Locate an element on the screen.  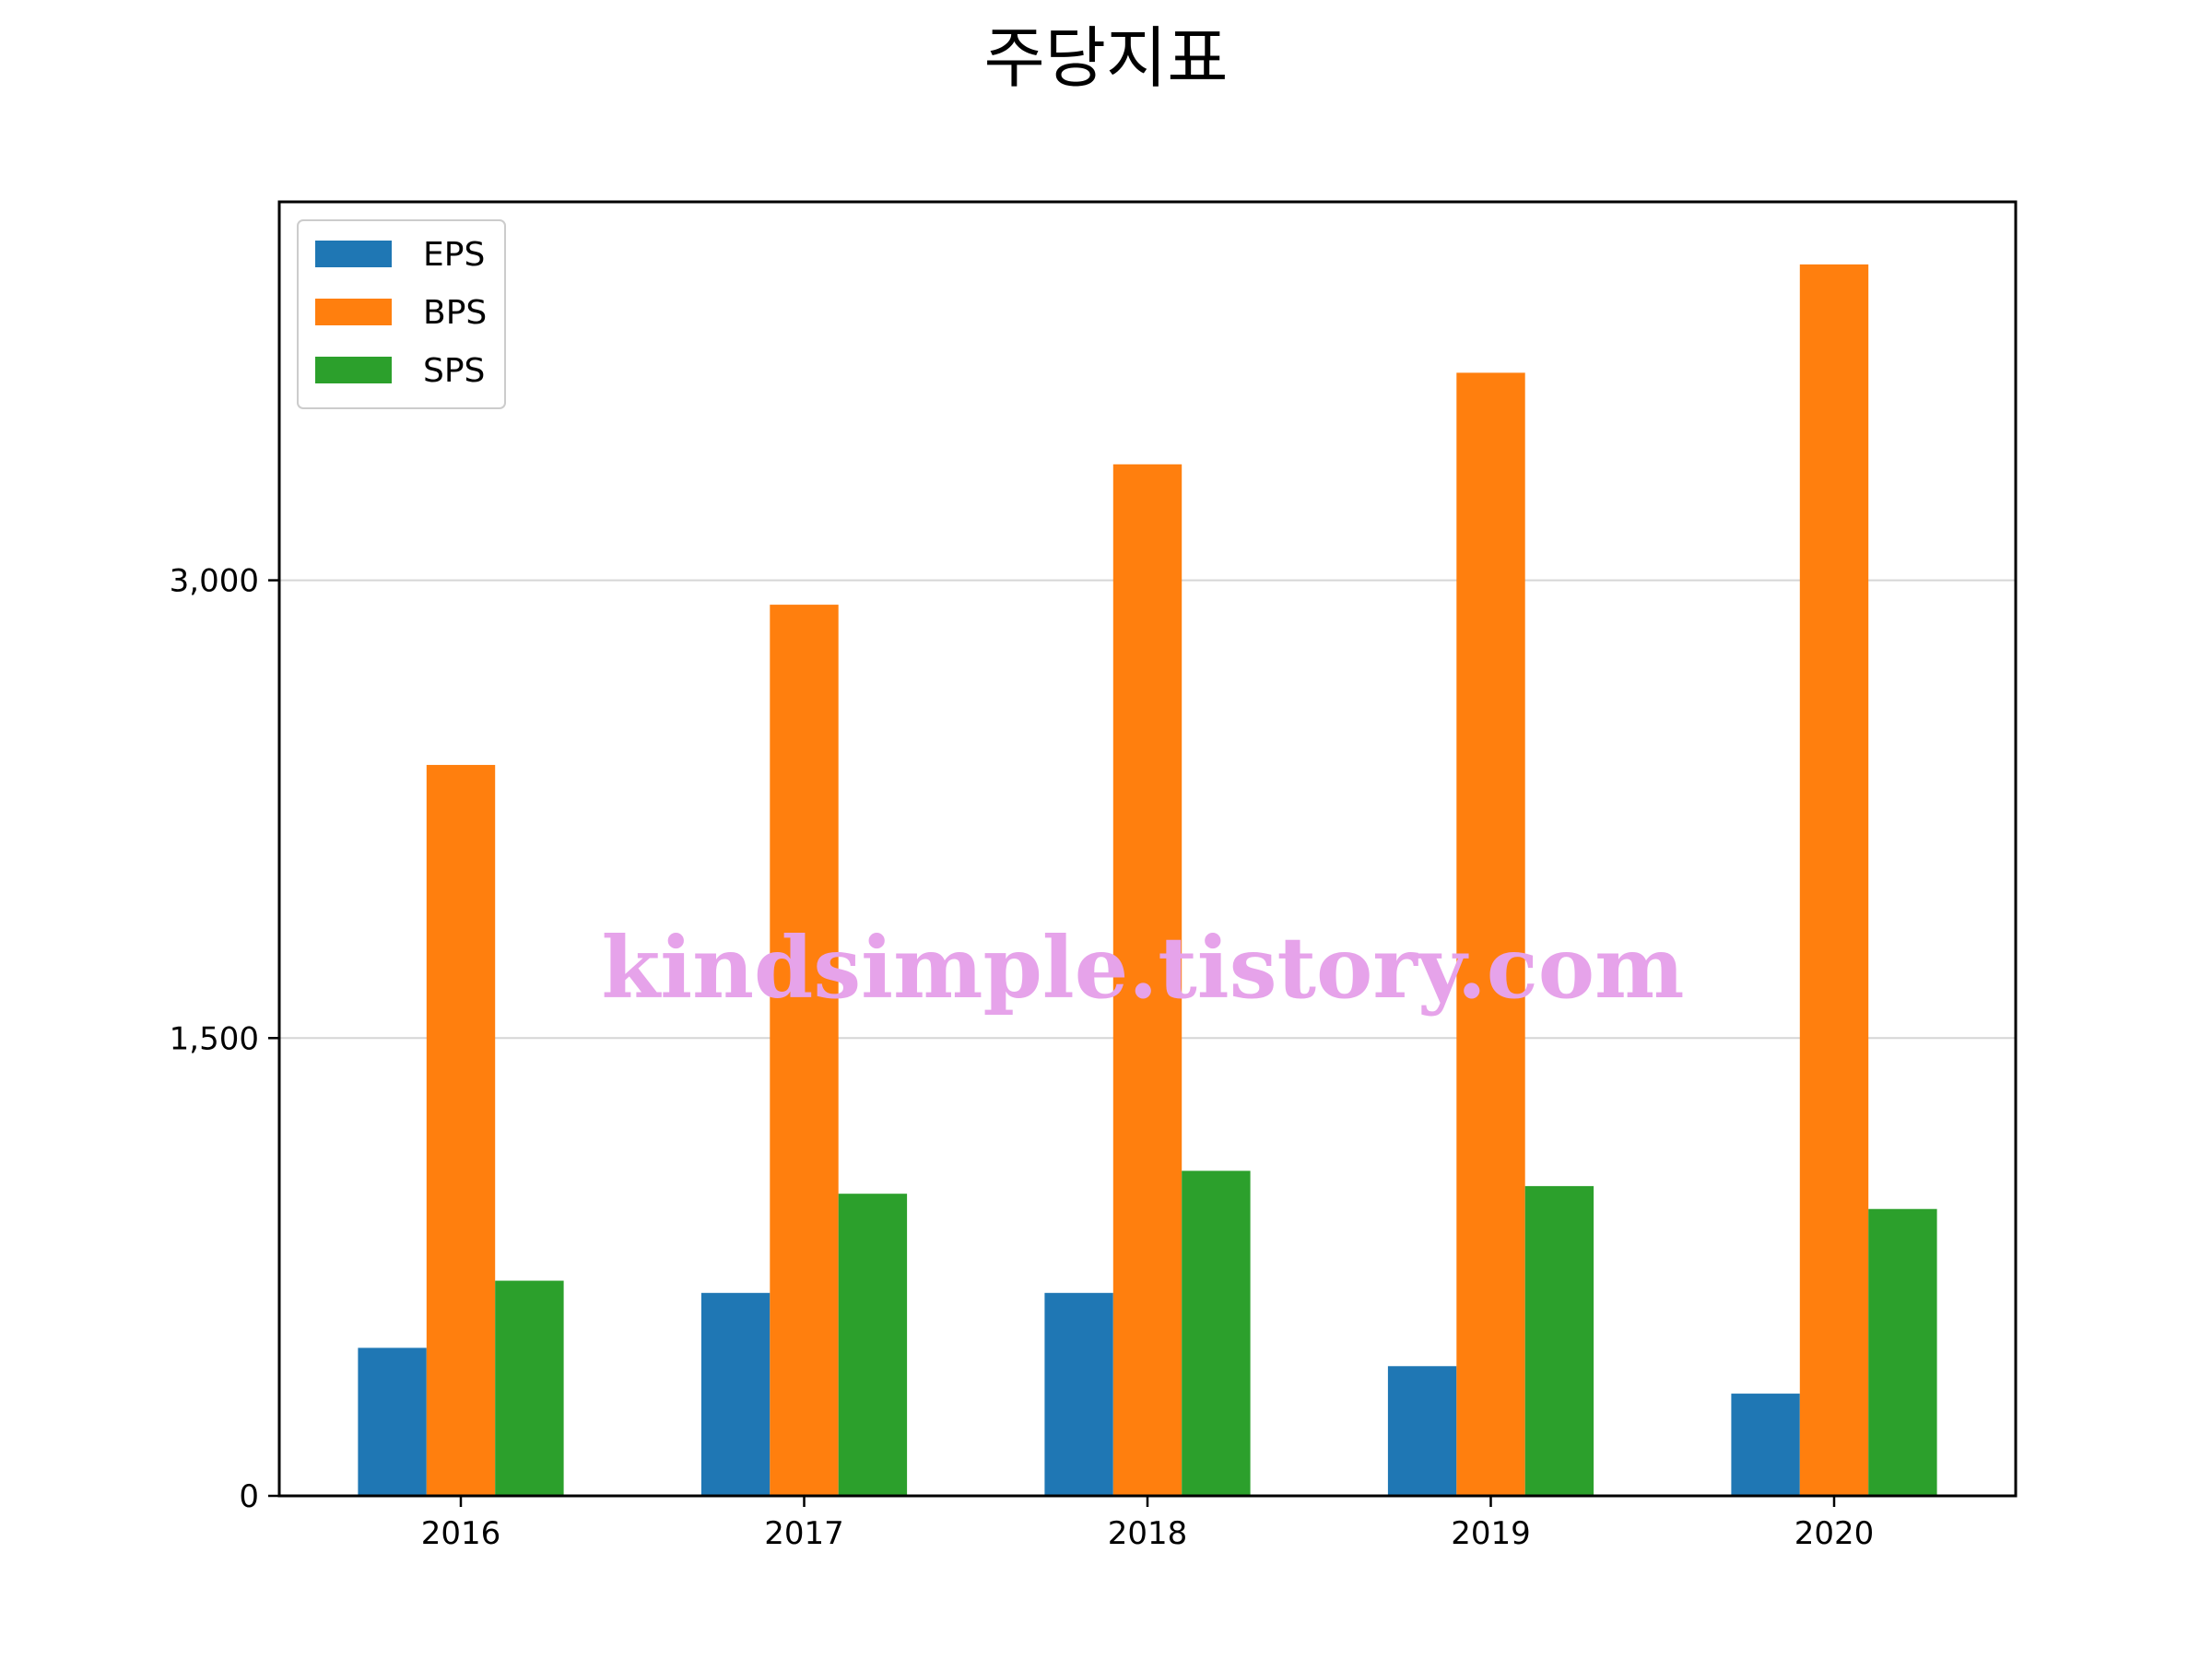
bar-bps-2020 is located at coordinates (1834, 880).